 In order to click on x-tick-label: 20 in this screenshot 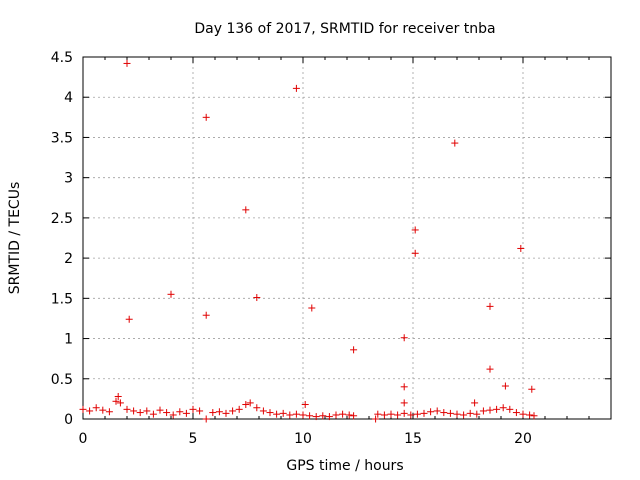, I will do `click(523, 439)`.